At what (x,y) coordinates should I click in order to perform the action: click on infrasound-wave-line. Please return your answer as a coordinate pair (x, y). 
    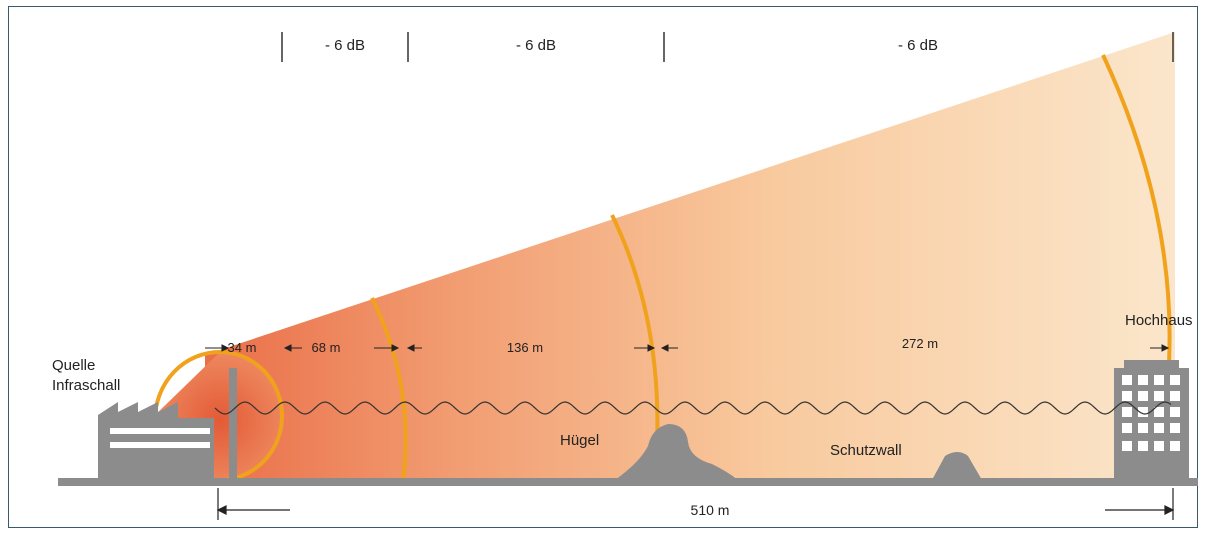
    Looking at the image, I should click on (693, 408).